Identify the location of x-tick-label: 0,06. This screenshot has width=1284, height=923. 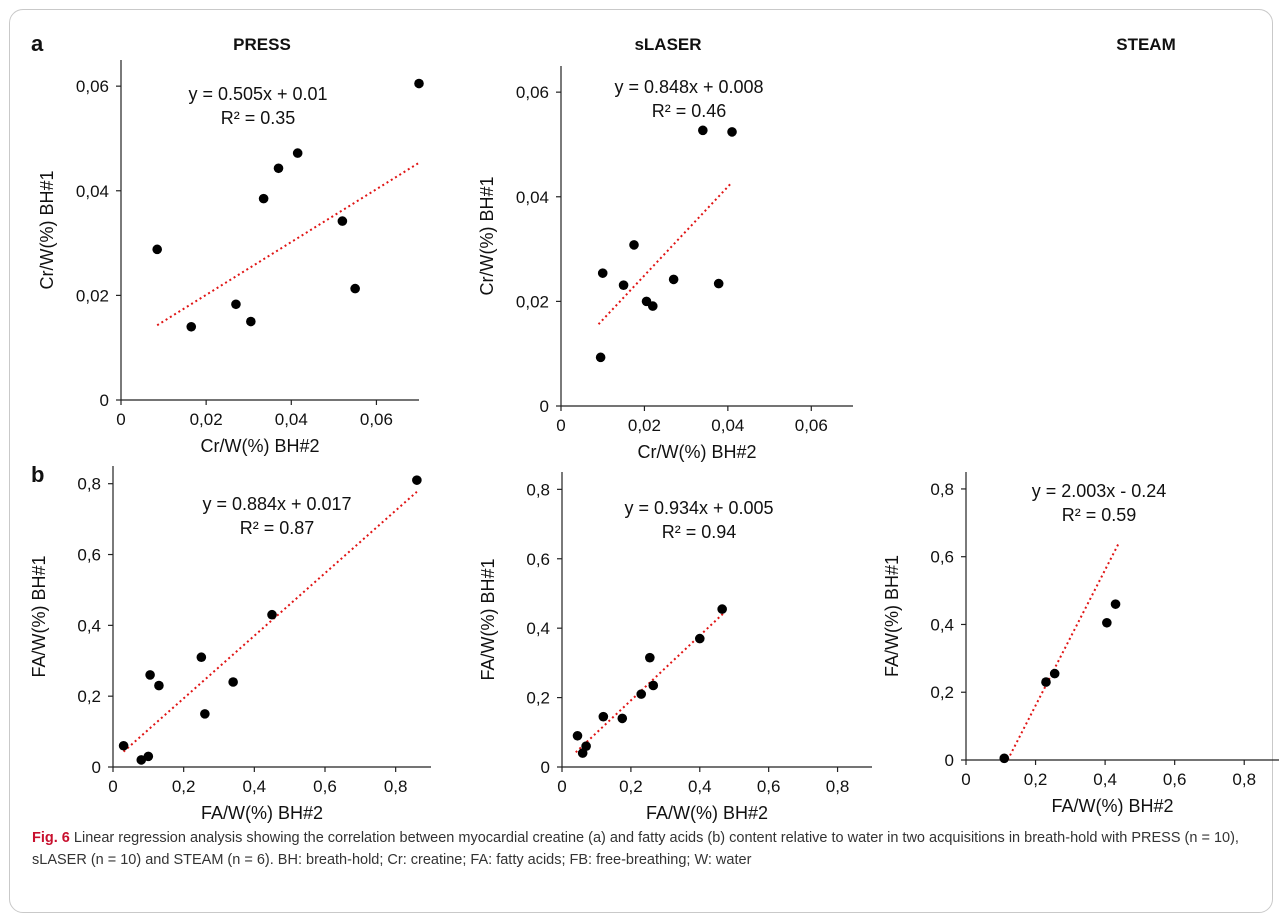
(376, 419).